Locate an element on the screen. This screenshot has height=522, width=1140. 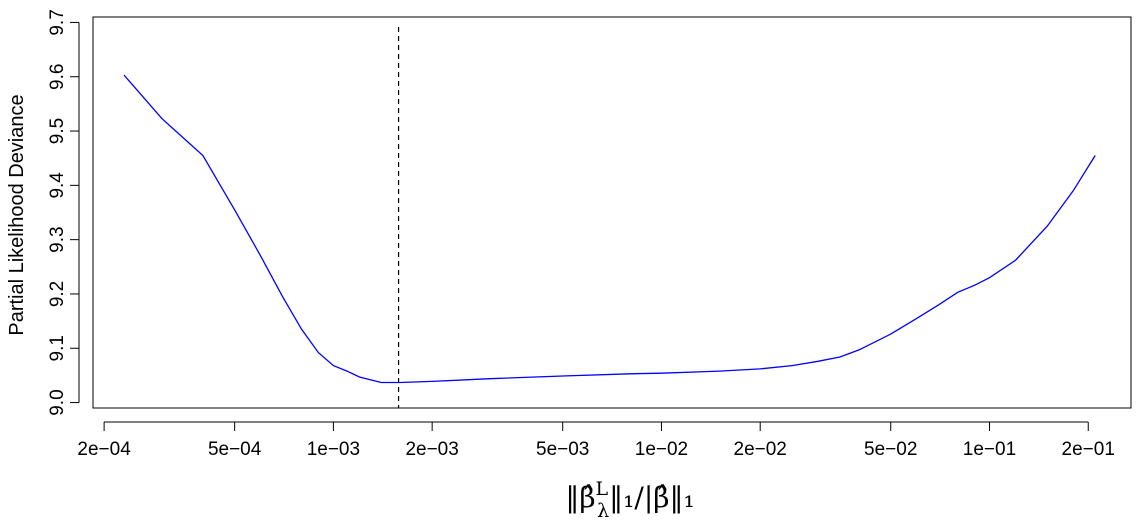
y-tick-label: 9.3 is located at coordinates (57, 239).